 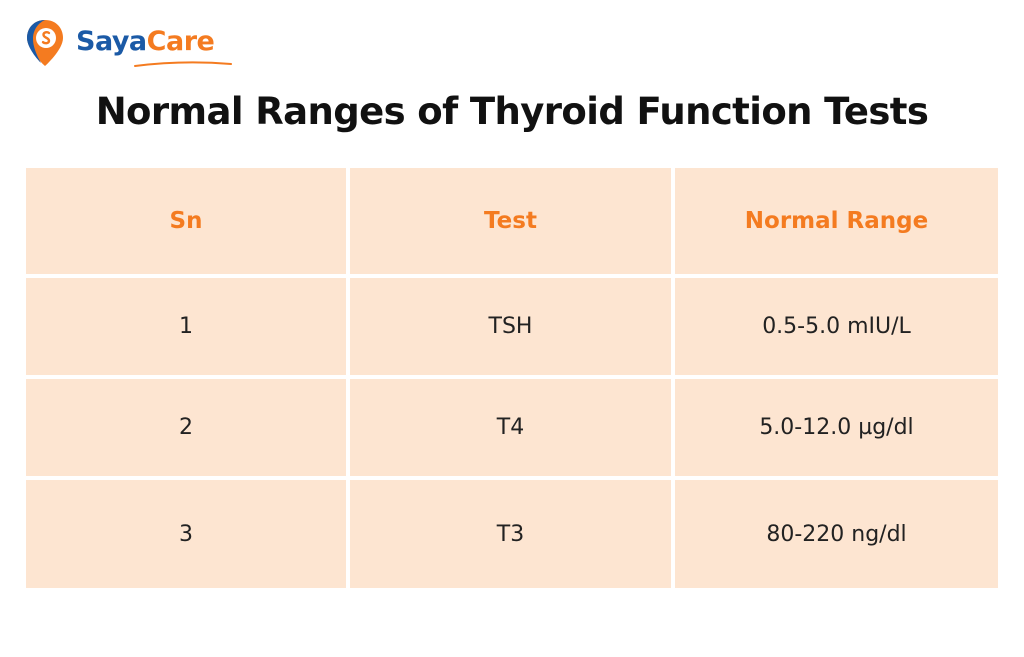 I want to click on cell-normal-range: 80-220 ng/dl, so click(x=836, y=534).